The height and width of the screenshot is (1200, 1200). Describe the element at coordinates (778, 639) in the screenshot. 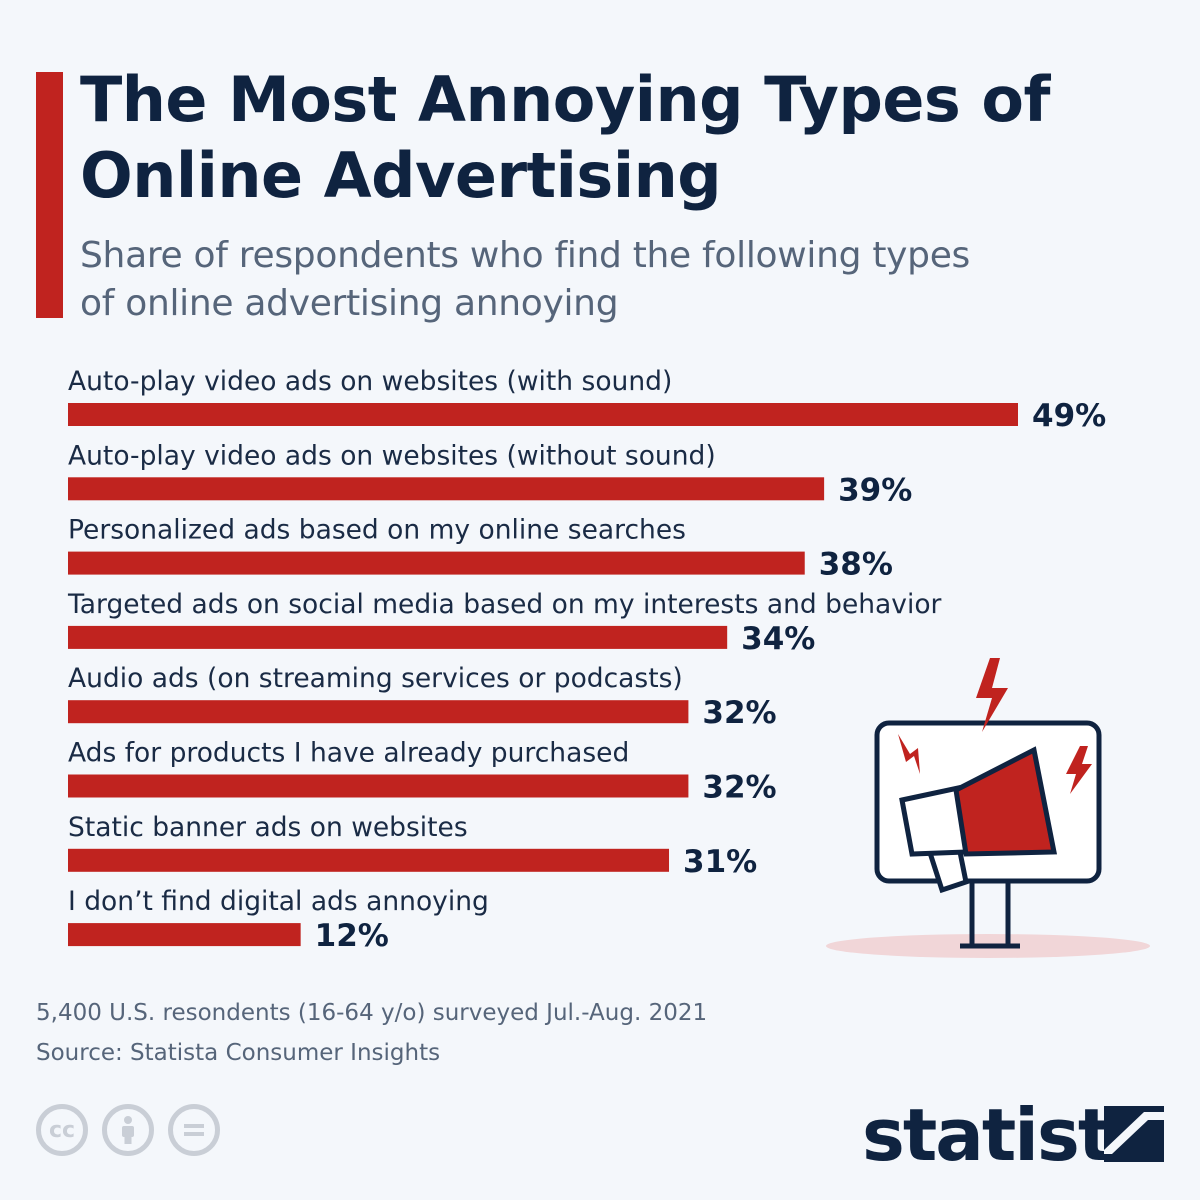

I see `value-label: 34%` at that location.